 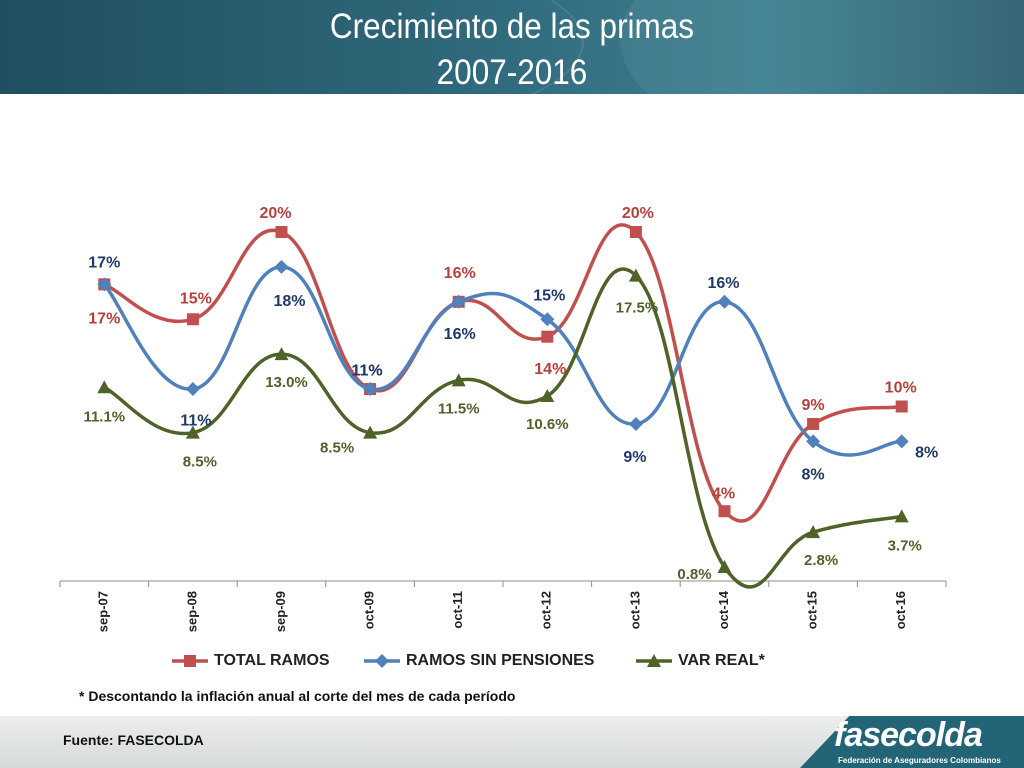 I want to click on data-label-ramos-sin-pensiones: 18%, so click(x=289, y=301).